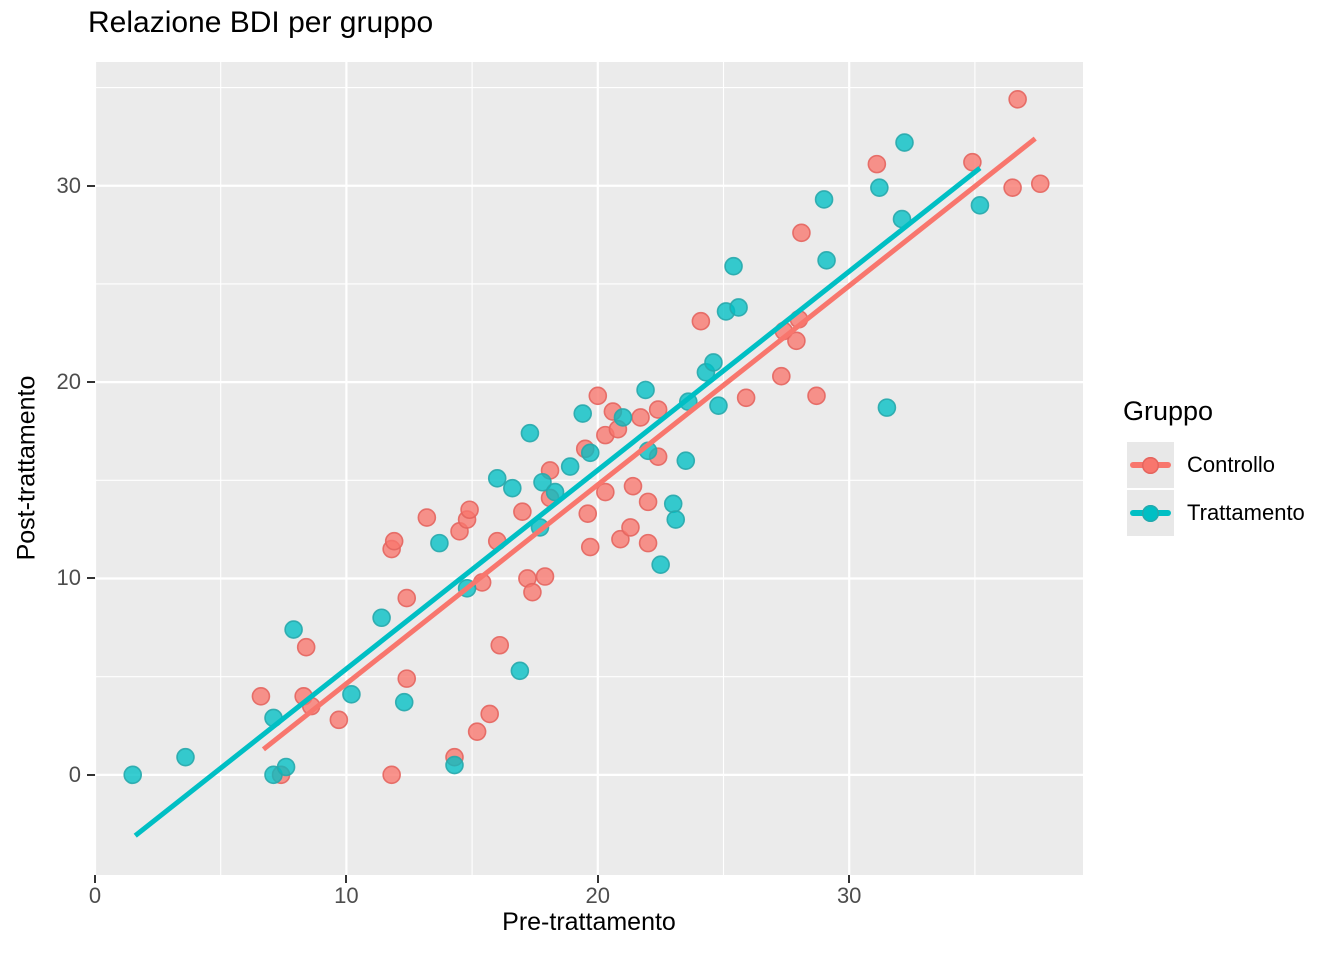  Describe the element at coordinates (1231, 464) in the screenshot. I see `legend-item-label: Controllo` at that location.